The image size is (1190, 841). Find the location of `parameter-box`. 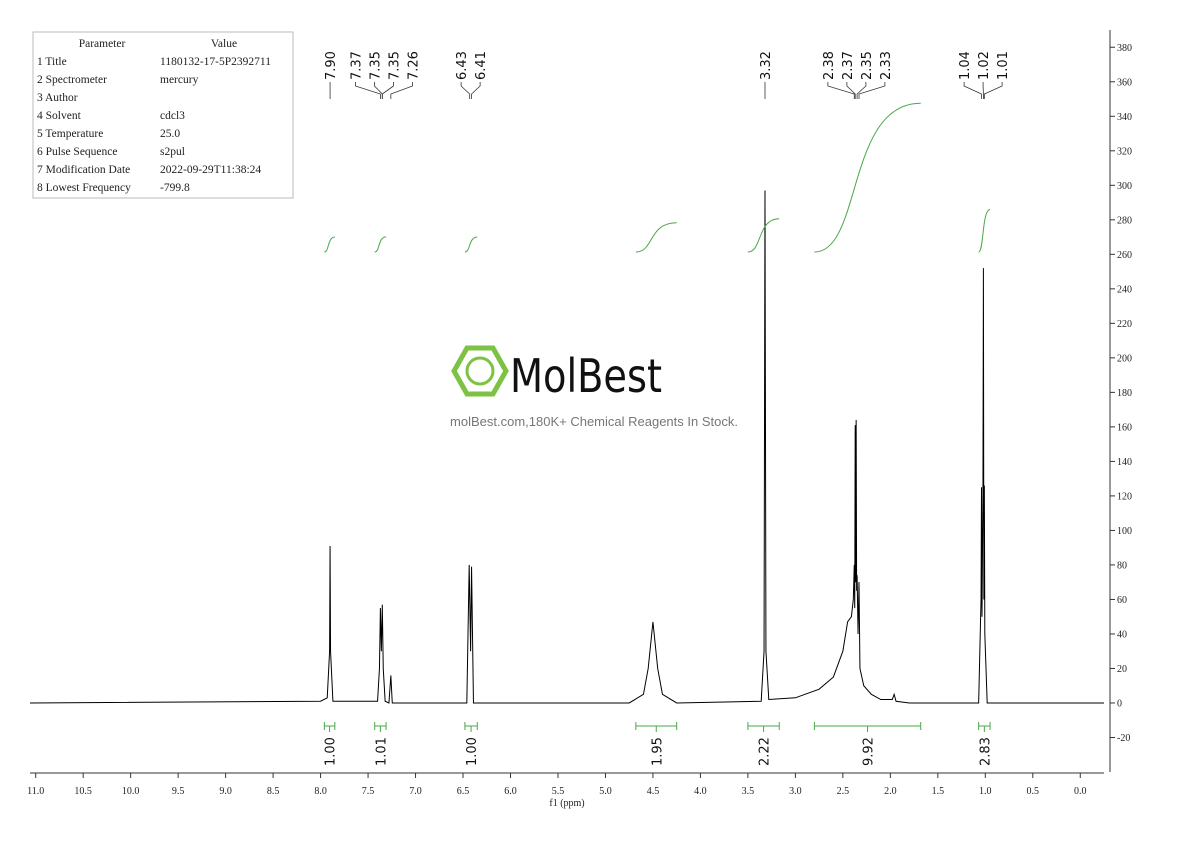

parameter-box is located at coordinates (163, 115).